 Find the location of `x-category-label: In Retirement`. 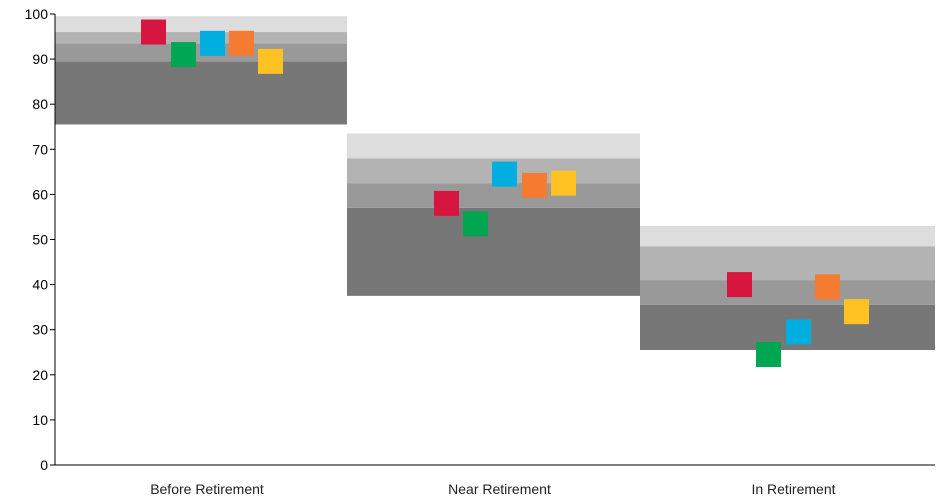

x-category-label: In Retirement is located at coordinates (793, 489).